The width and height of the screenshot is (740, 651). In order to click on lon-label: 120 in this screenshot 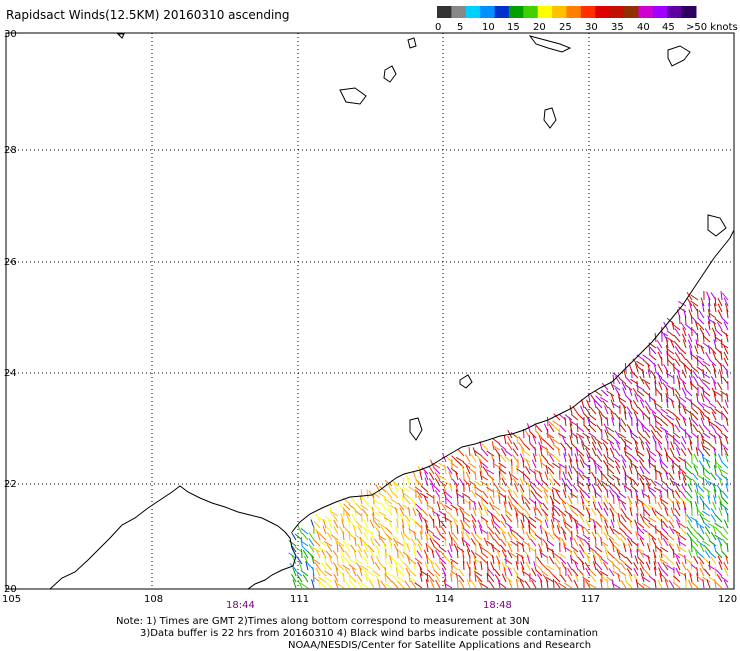, I will do `click(727, 599)`.